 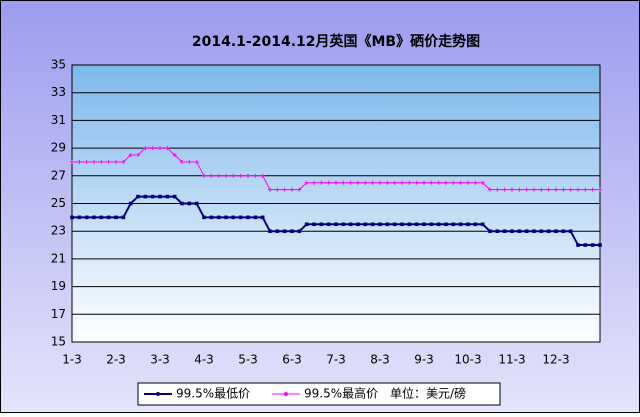 I want to click on x-tick-label: 2-3, so click(x=116, y=360).